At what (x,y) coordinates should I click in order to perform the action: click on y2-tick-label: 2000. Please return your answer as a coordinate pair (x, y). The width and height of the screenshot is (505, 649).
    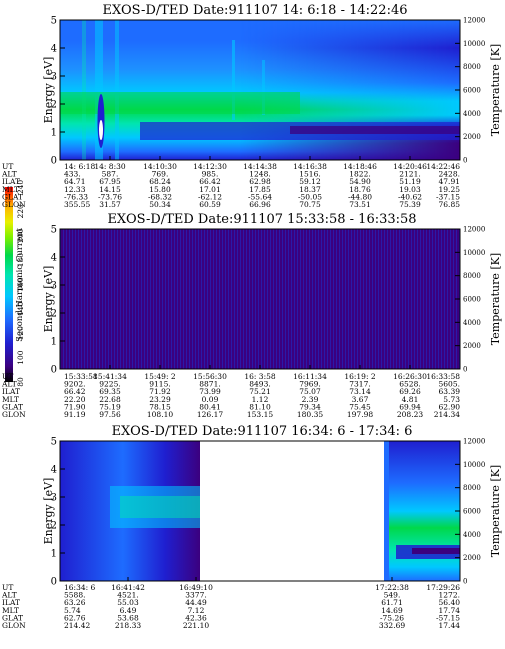
    Looking at the image, I should click on (472, 346).